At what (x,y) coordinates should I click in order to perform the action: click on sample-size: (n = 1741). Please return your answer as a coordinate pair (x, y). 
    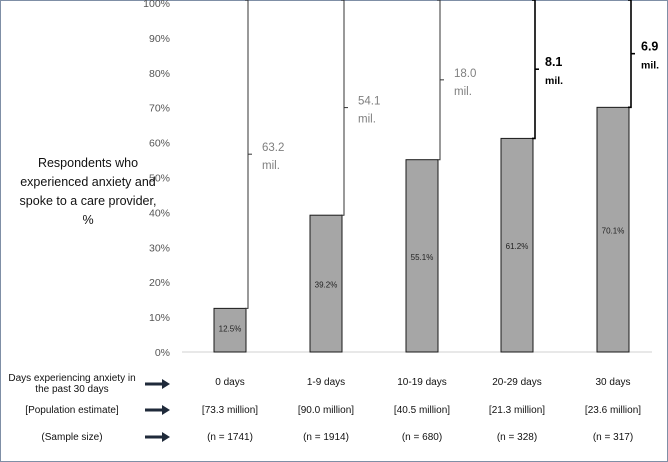
    Looking at the image, I should click on (230, 437).